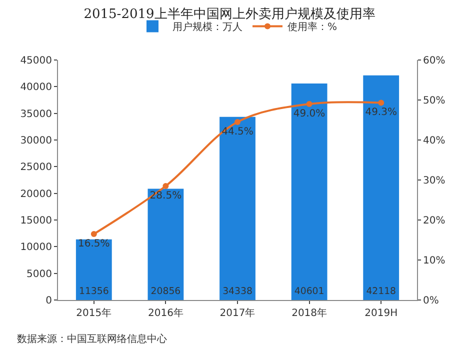  What do you see at coordinates (313, 27) in the screenshot?
I see `legend-label: 使用率：%` at bounding box center [313, 27].